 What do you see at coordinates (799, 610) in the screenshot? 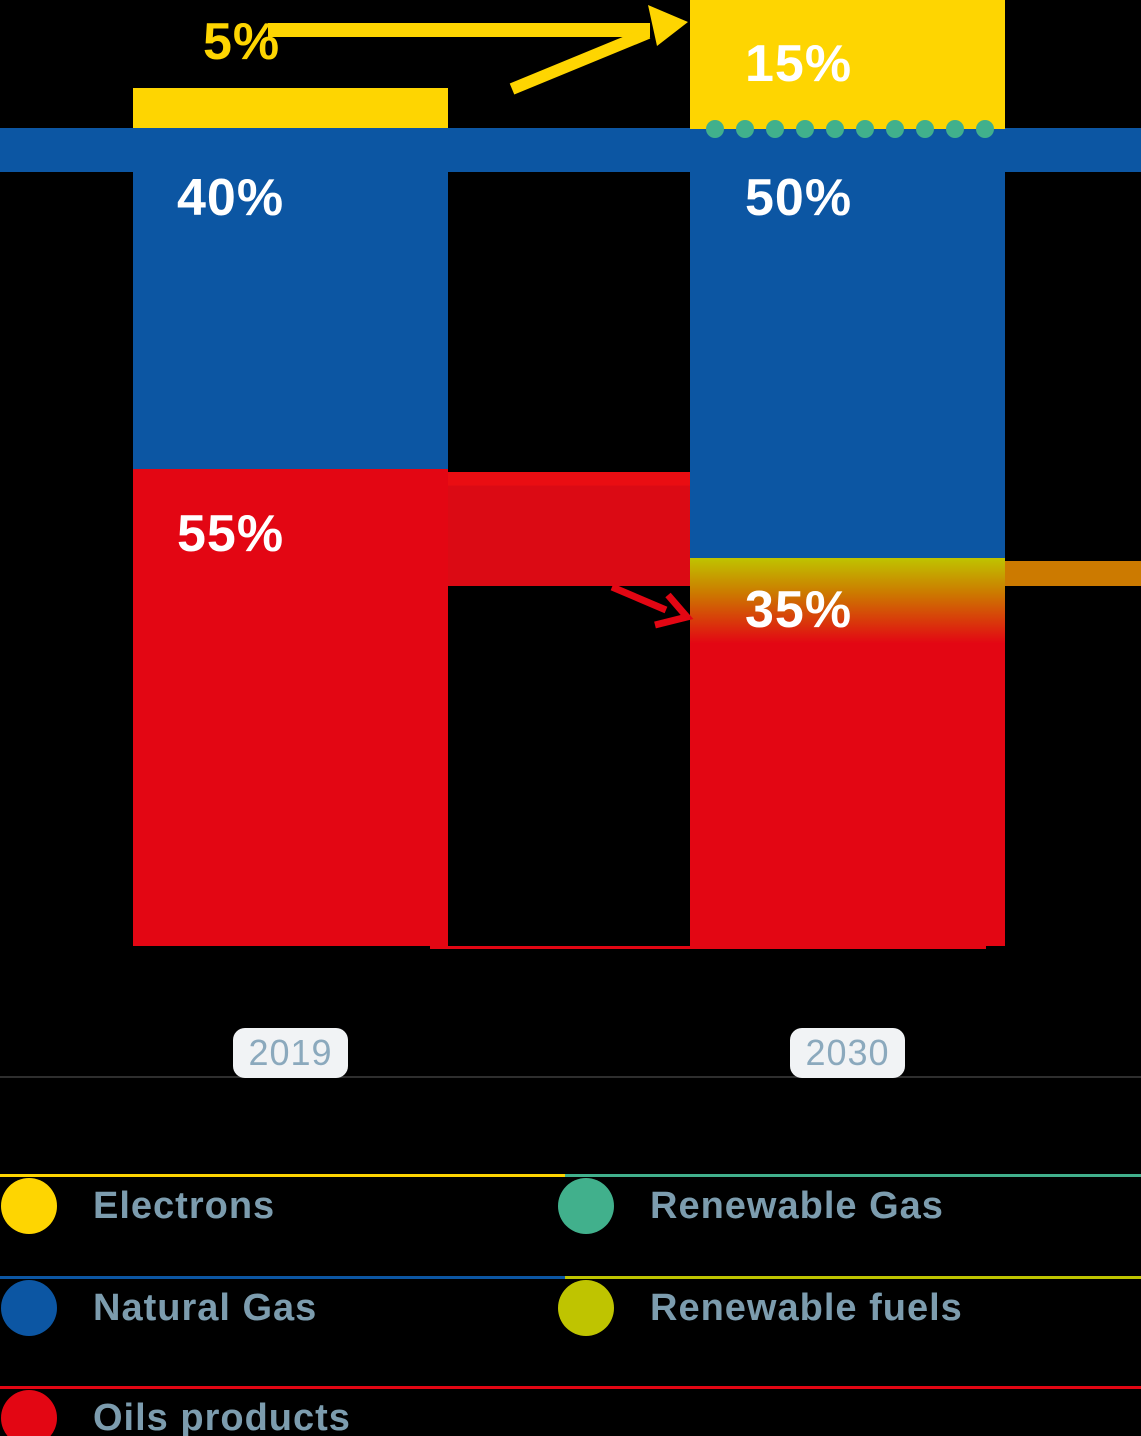
I see `label-2030-oils: 35%` at bounding box center [799, 610].